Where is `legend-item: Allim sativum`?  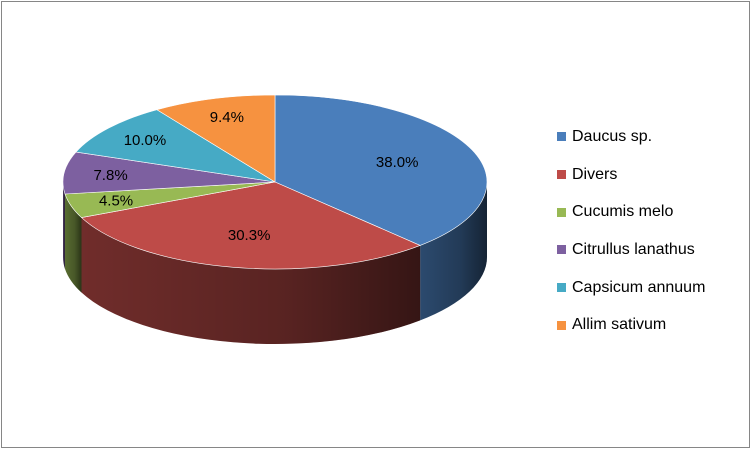 legend-item: Allim sativum is located at coordinates (631, 325).